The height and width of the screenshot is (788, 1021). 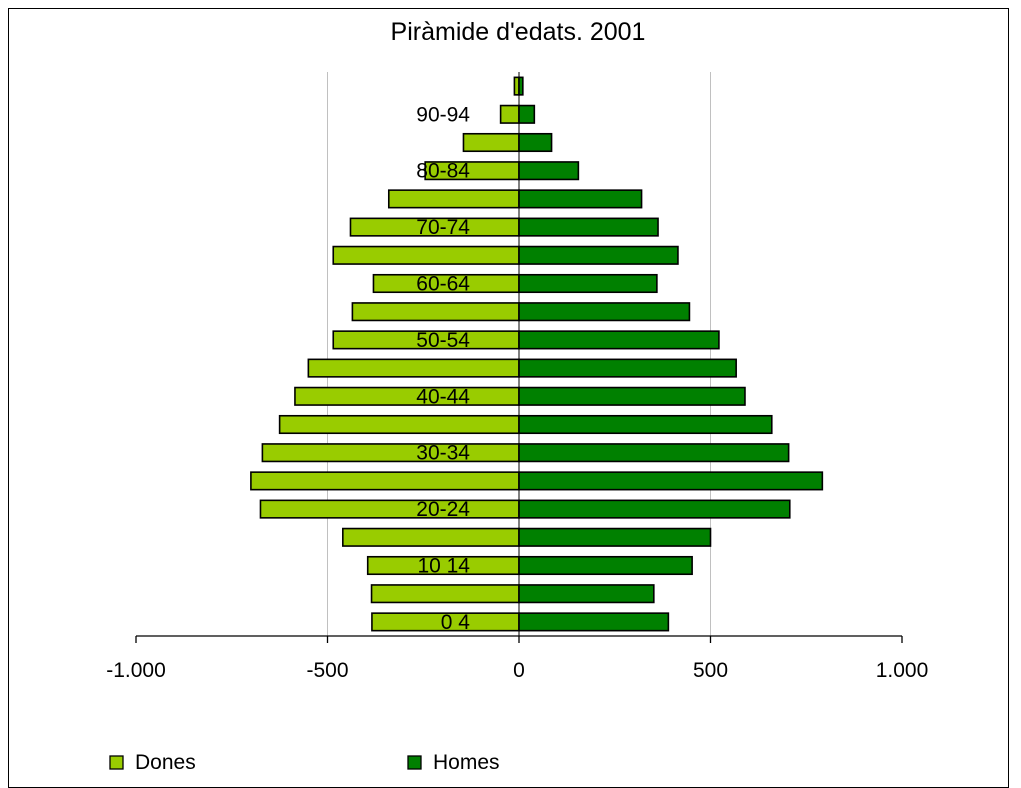 I want to click on category-label: 80-84, so click(x=443, y=171).